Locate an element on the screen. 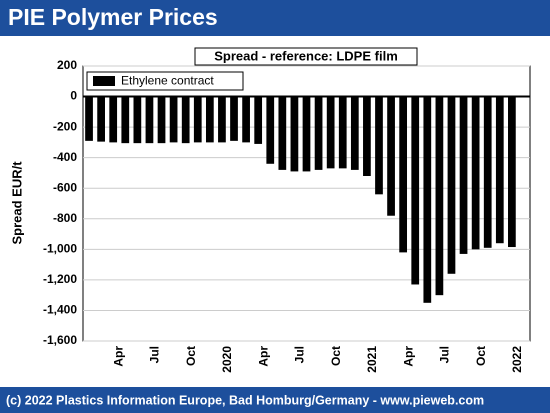 This screenshot has width=550, height=413. subtitle-box is located at coordinates (306, 56).